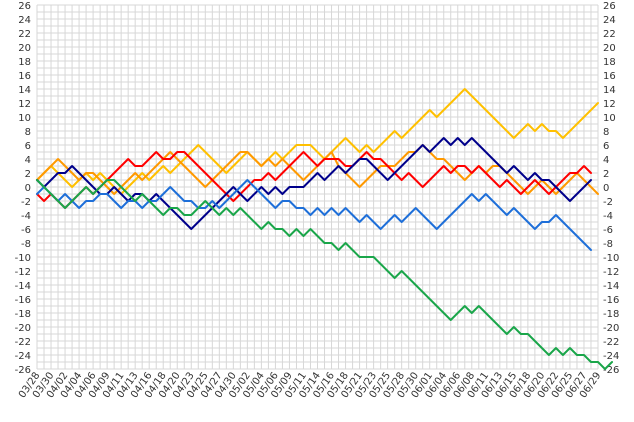 This screenshot has width=634, height=422. I want to click on y-tick-label-left: 26, so click(24, 6).